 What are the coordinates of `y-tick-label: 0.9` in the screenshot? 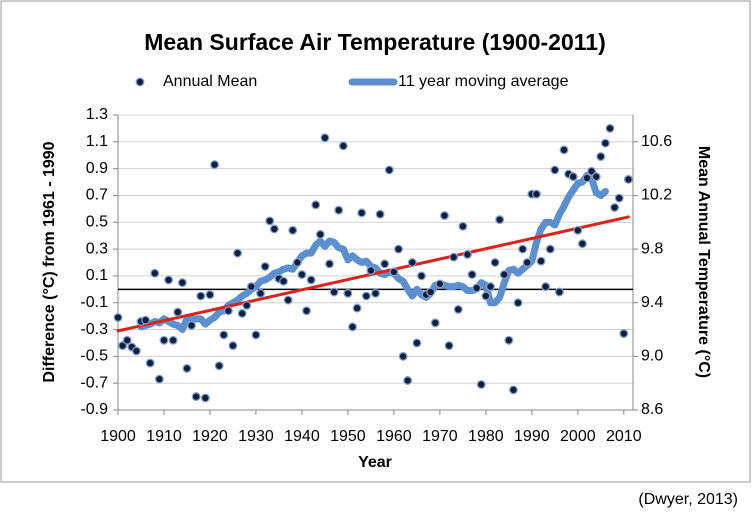 It's located at (97, 168).